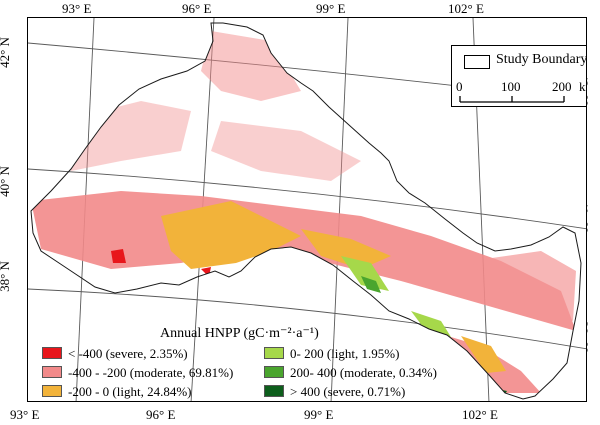 This screenshot has width=600, height=425. What do you see at coordinates (6, 276) in the screenshot?
I see `left-lat-label-38: 38° N` at bounding box center [6, 276].